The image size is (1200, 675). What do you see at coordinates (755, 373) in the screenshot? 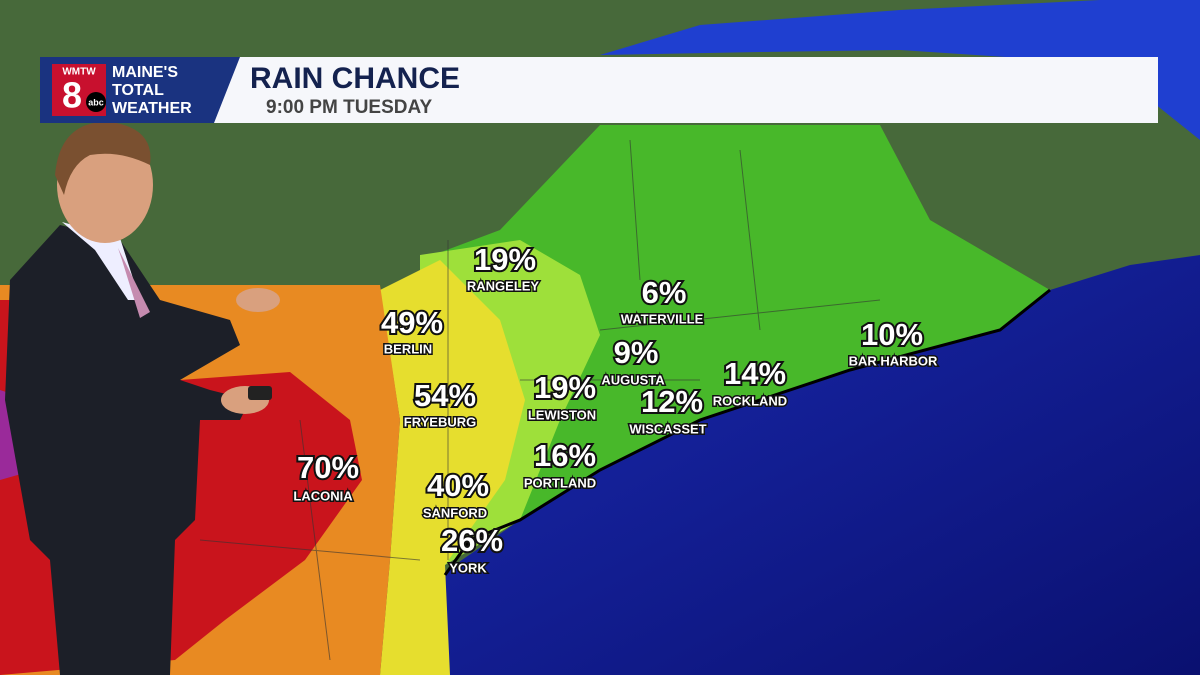
I see `rain-chance: 14%` at bounding box center [755, 373].